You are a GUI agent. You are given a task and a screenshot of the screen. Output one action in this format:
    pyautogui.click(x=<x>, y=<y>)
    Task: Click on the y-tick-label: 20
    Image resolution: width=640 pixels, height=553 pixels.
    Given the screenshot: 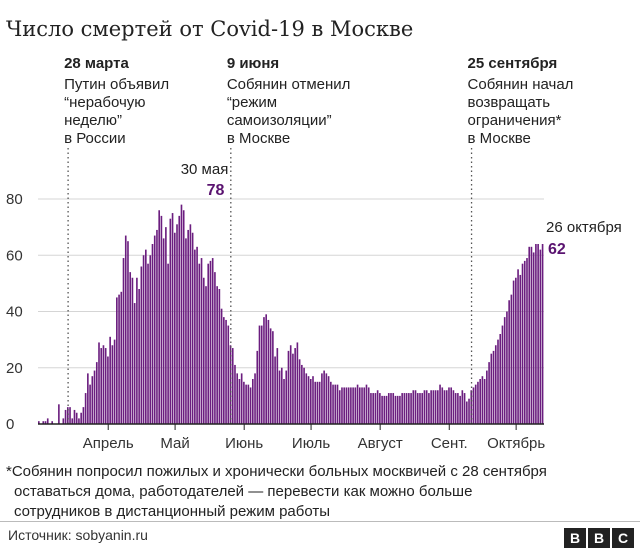 What is the action you would take?
    pyautogui.click(x=14, y=368)
    